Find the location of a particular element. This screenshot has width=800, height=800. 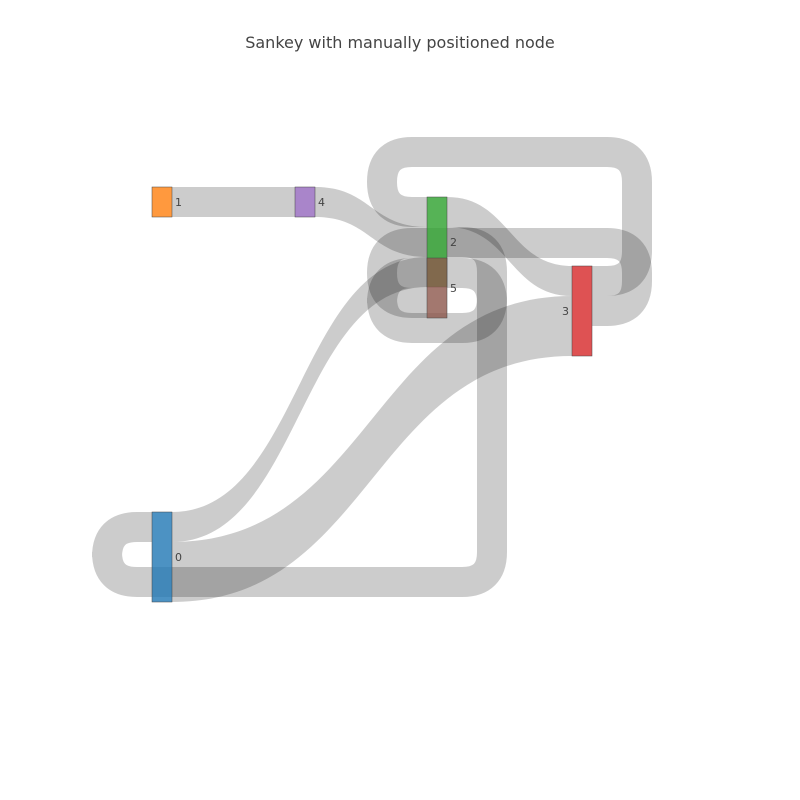

node-label-2: 2 is located at coordinates (453, 242).